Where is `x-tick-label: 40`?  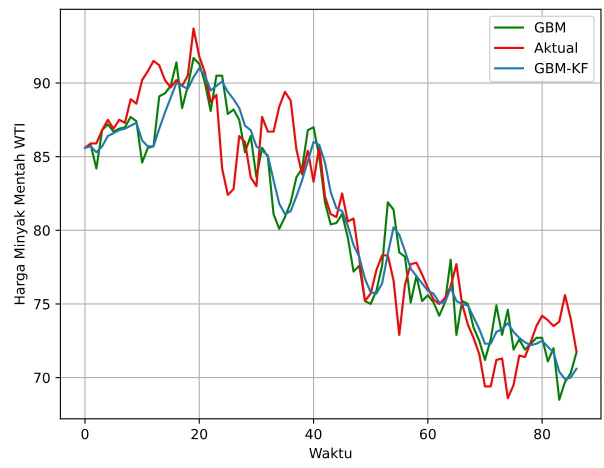
x-tick-label: 40 is located at coordinates (313, 434).